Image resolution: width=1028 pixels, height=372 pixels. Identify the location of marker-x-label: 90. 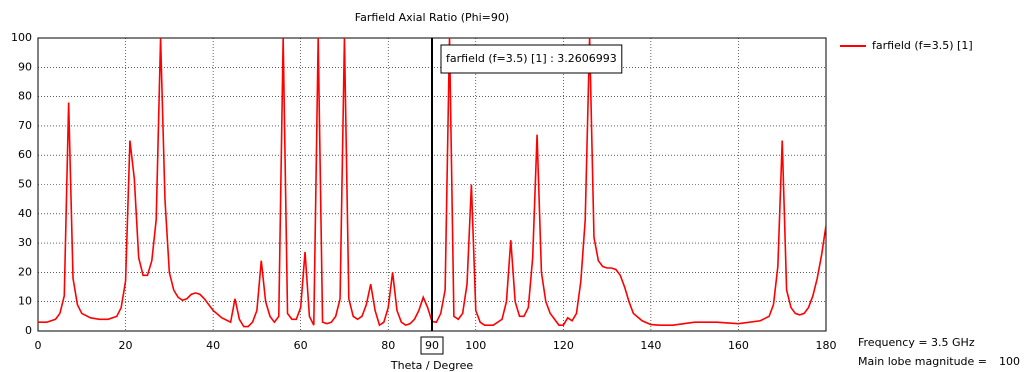
(432, 345).